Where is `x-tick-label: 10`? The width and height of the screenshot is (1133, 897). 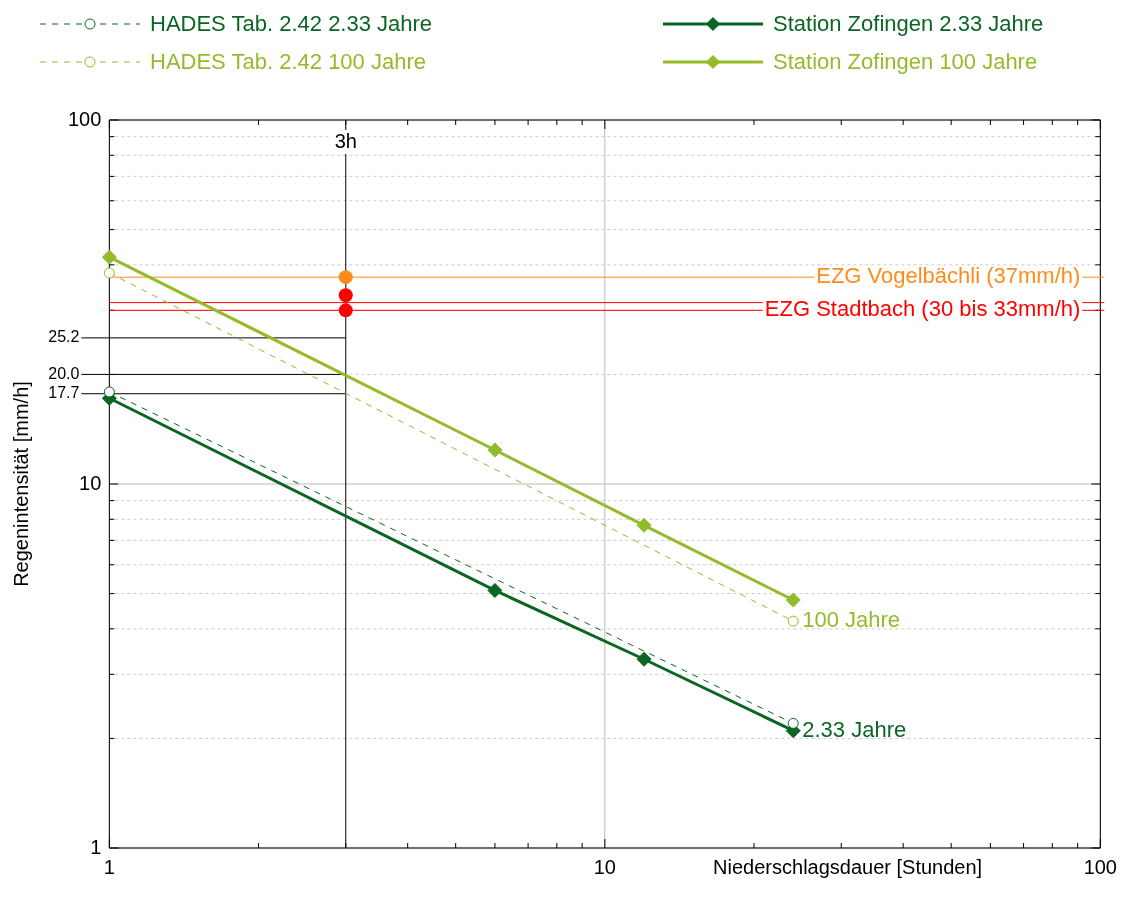 x-tick-label: 10 is located at coordinates (604, 866).